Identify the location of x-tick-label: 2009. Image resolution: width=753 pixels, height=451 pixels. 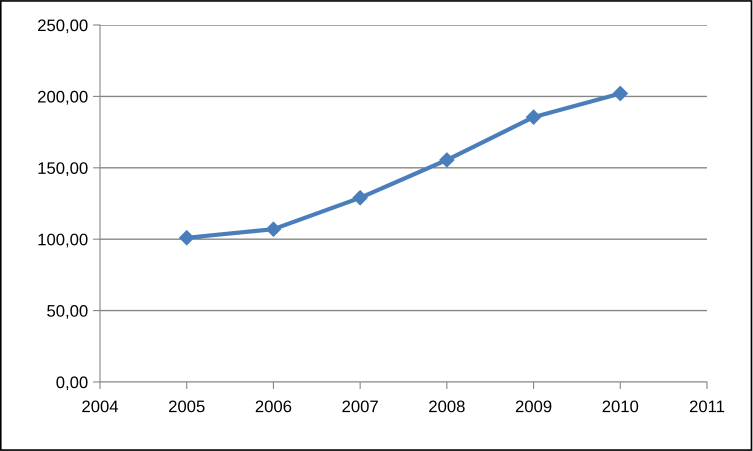
(534, 406).